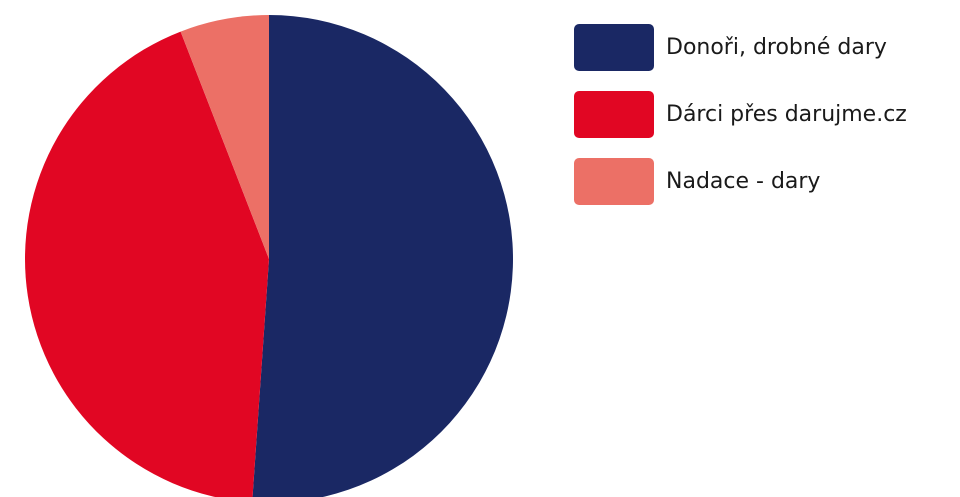 Image resolution: width=960 pixels, height=497 pixels. I want to click on legend-swatch-donori, so click(614, 47).